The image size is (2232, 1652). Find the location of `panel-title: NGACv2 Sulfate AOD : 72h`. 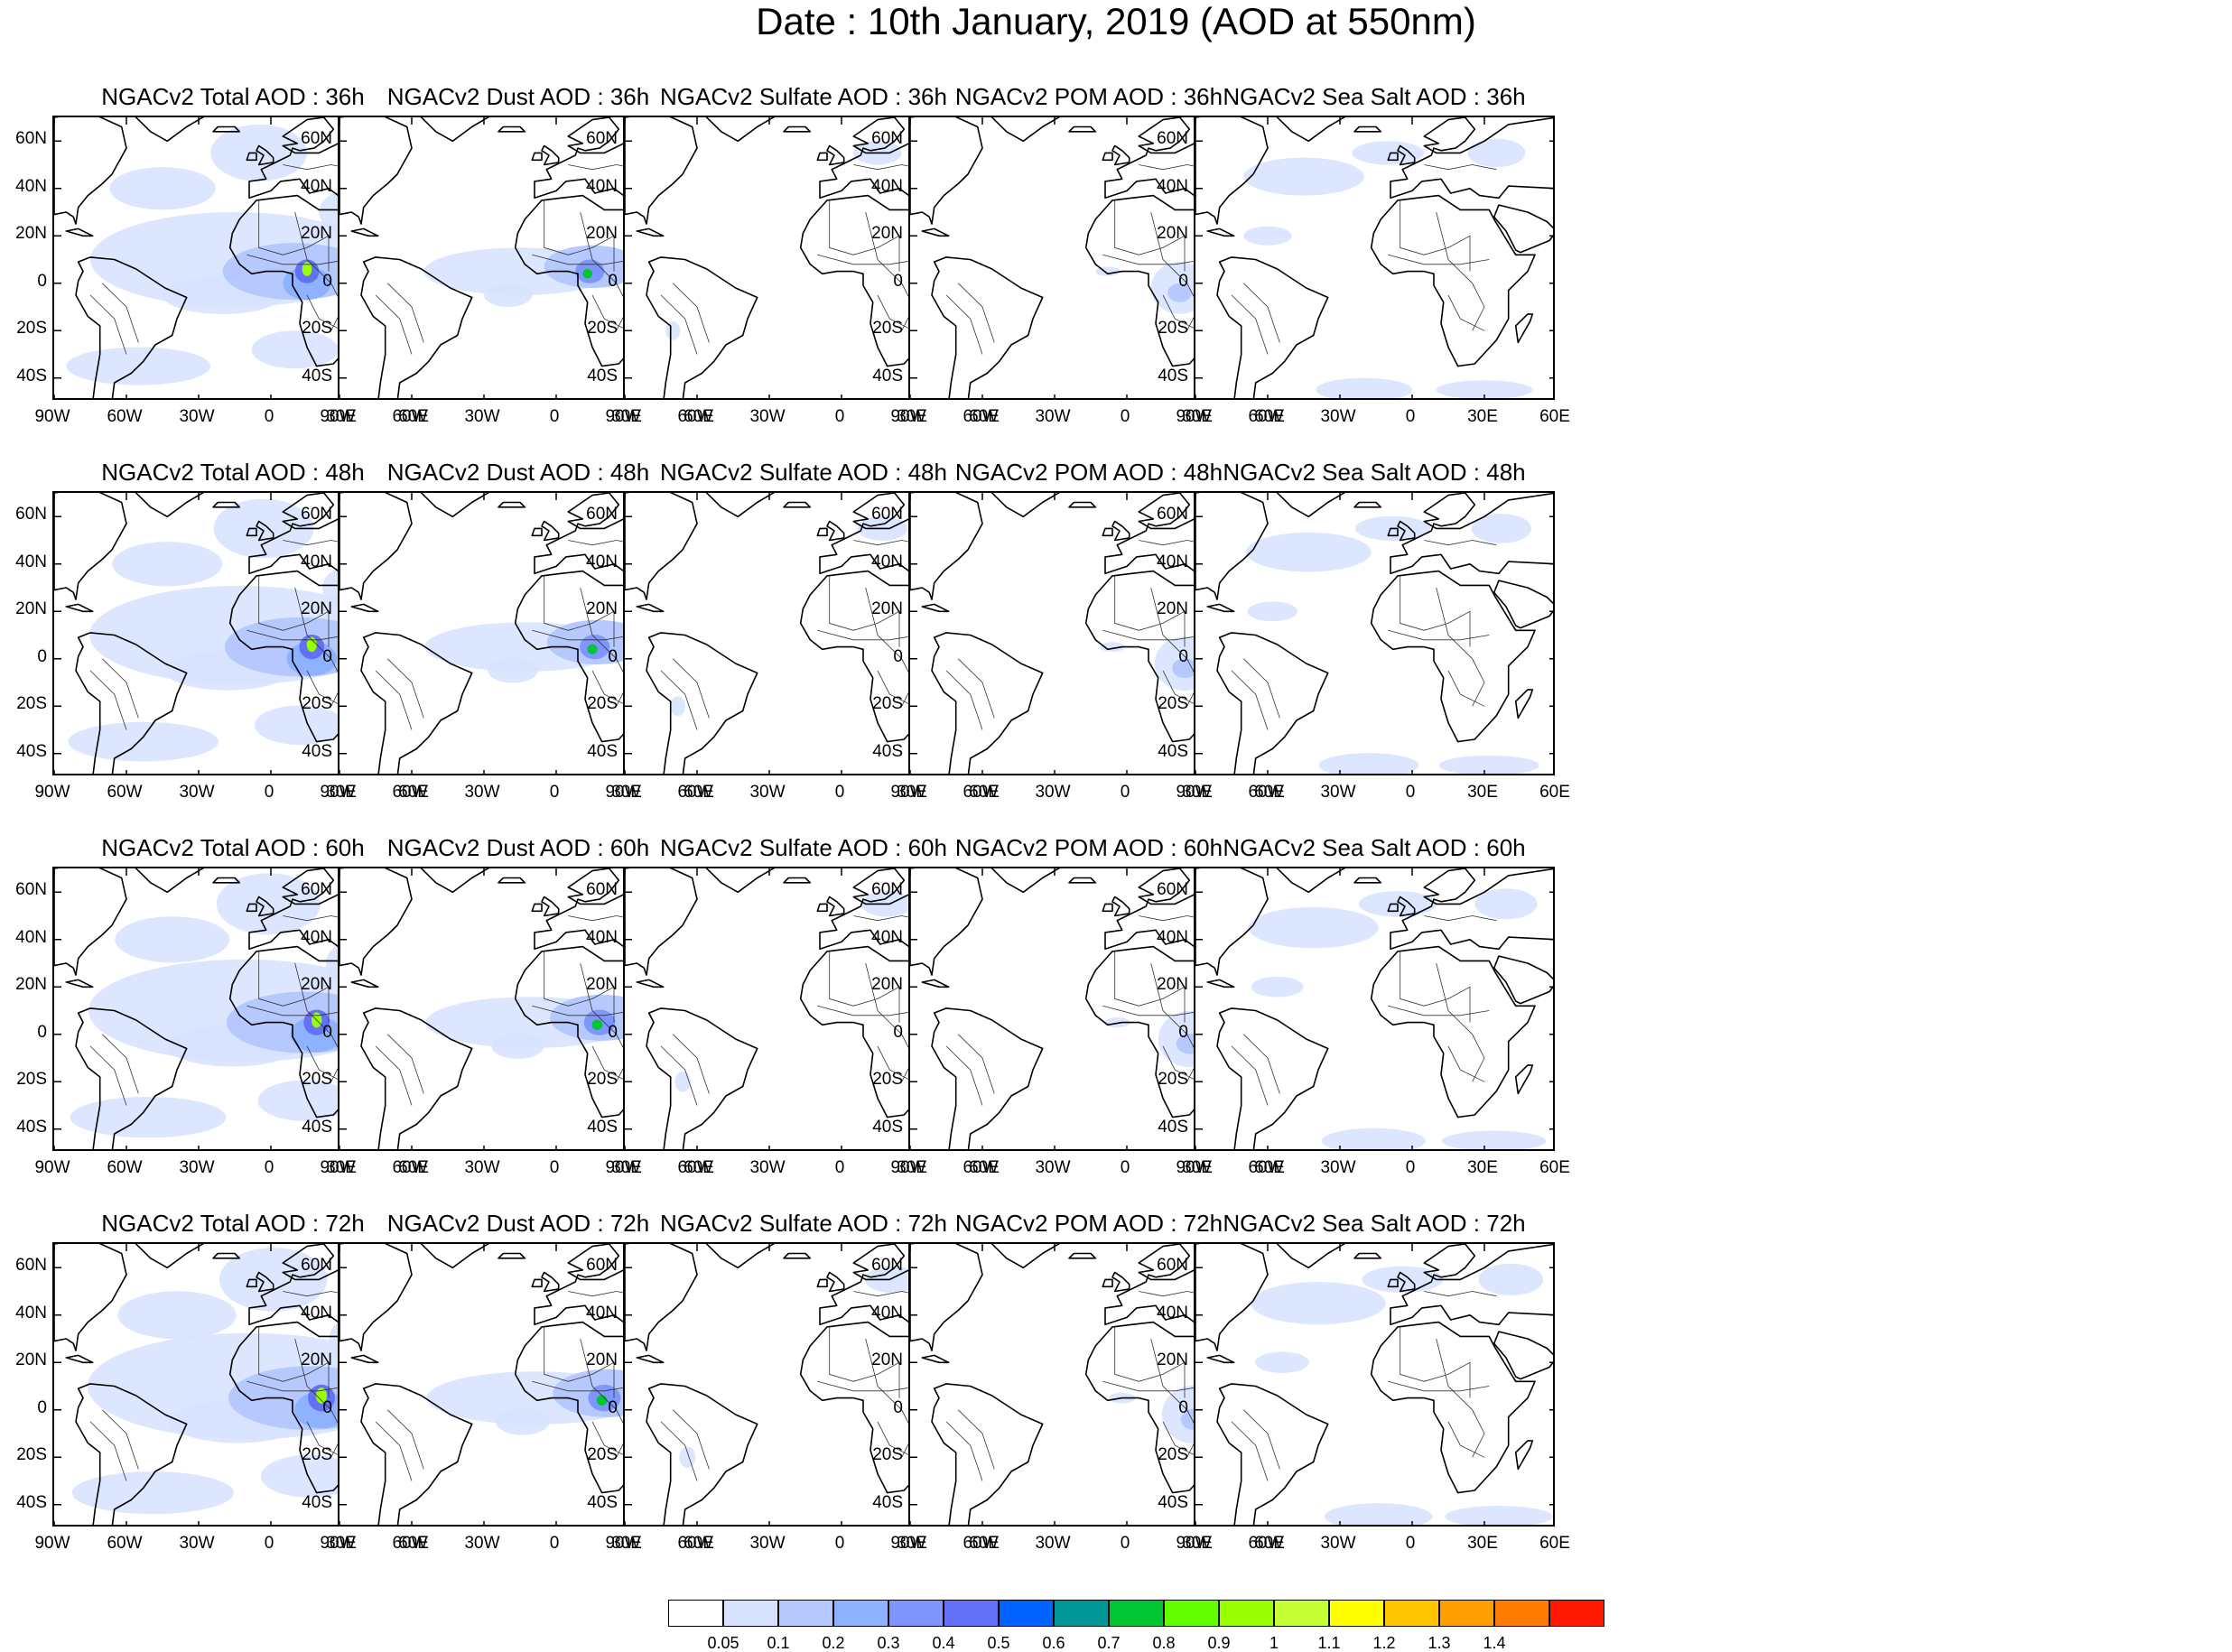

panel-title: NGACv2 Sulfate AOD : 72h is located at coordinates (803, 1223).